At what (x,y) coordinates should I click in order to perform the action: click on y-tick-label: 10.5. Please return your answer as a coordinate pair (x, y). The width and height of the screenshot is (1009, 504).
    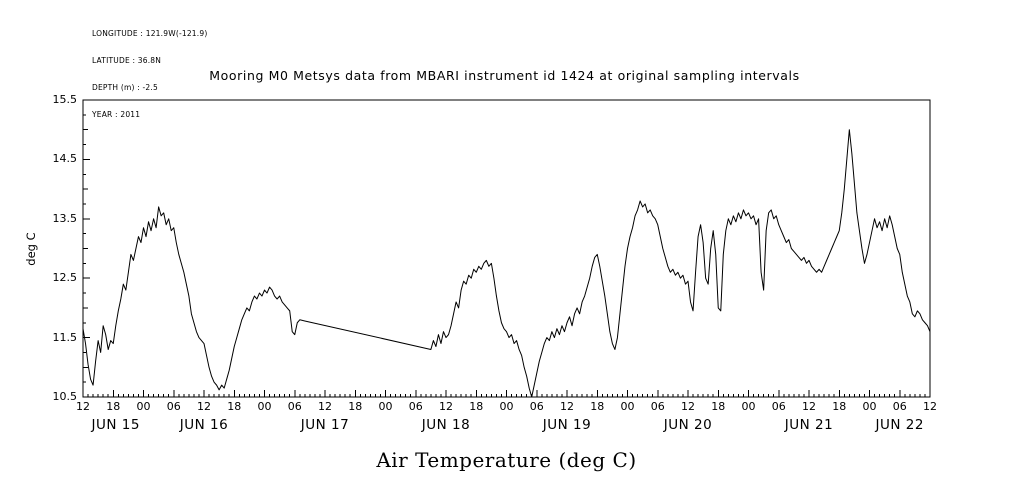
    Looking at the image, I should click on (65, 396).